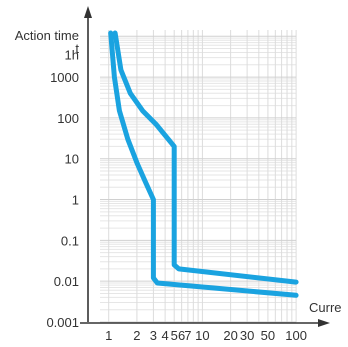  What do you see at coordinates (47, 35) in the screenshot?
I see `y-axis-label: Action time` at bounding box center [47, 35].